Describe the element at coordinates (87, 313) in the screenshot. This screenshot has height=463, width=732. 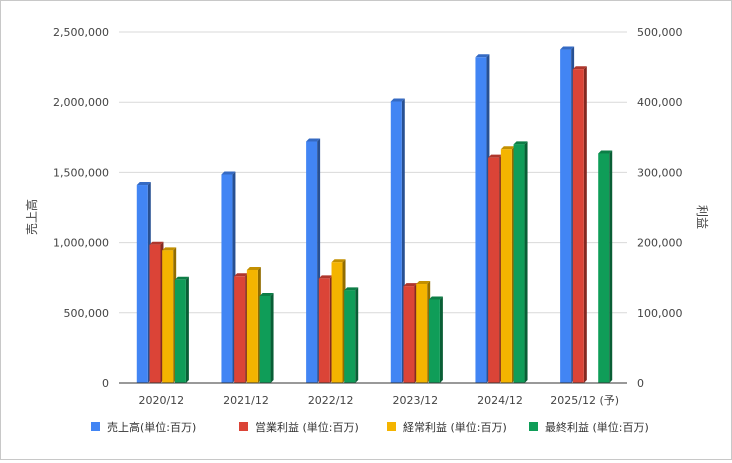
I see `y-tick-label: 500,000` at that location.